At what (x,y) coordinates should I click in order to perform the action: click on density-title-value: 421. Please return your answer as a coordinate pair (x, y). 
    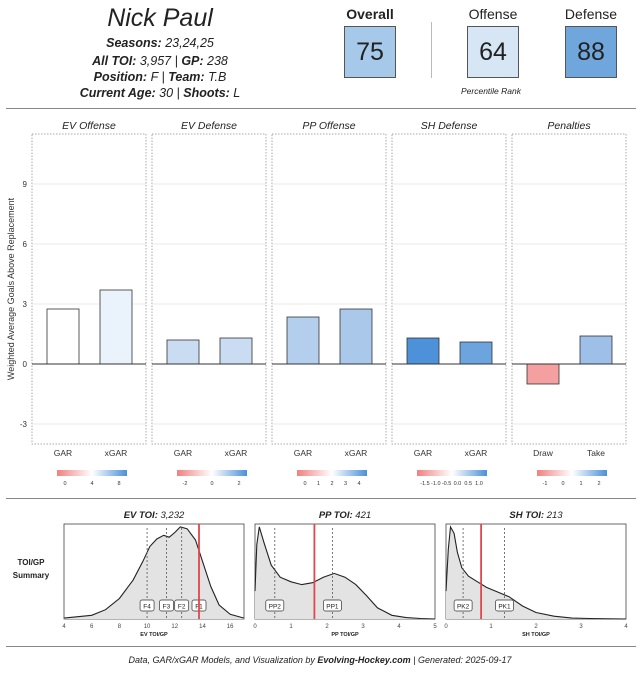
    Looking at the image, I should click on (362, 515).